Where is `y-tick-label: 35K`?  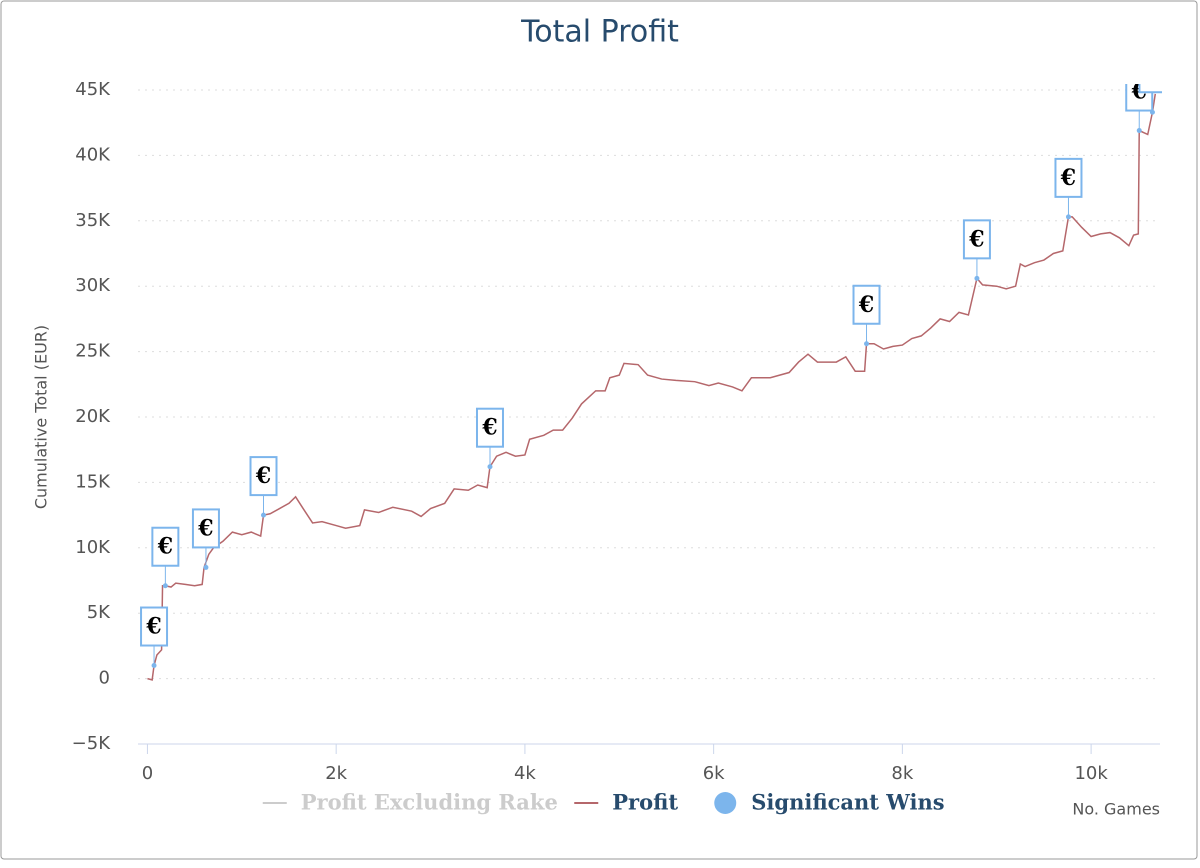
y-tick-label: 35K is located at coordinates (93, 220).